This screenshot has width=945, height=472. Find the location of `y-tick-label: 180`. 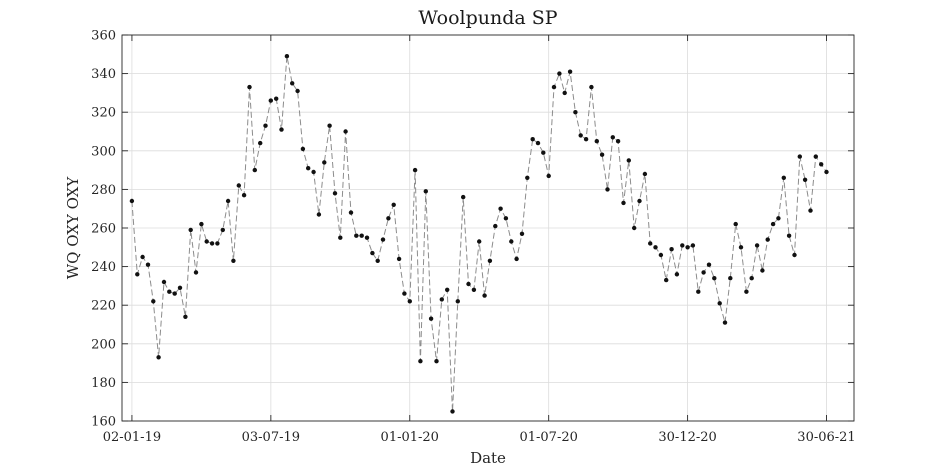

y-tick-label: 180 is located at coordinates (103, 383).